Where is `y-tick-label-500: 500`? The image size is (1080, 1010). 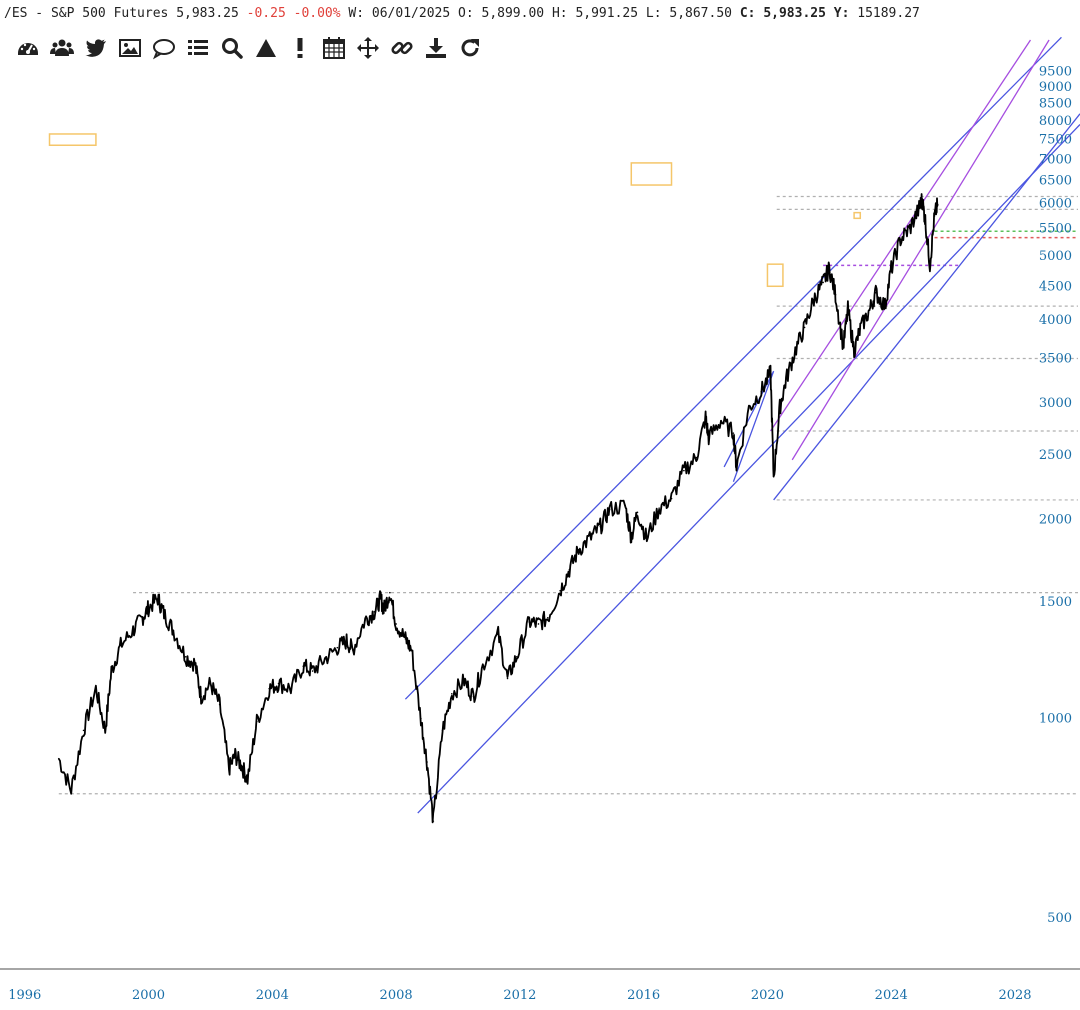 y-tick-label-500: 500 is located at coordinates (1059, 918).